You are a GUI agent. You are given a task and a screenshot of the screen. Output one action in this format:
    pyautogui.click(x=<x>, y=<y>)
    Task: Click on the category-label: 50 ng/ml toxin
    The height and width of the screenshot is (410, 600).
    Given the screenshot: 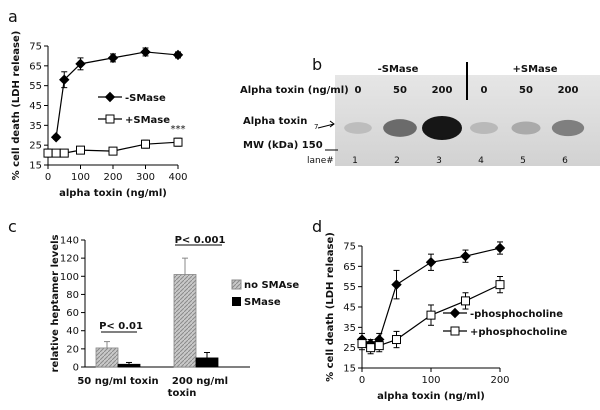 What is the action you would take?
    pyautogui.click(x=117, y=381)
    